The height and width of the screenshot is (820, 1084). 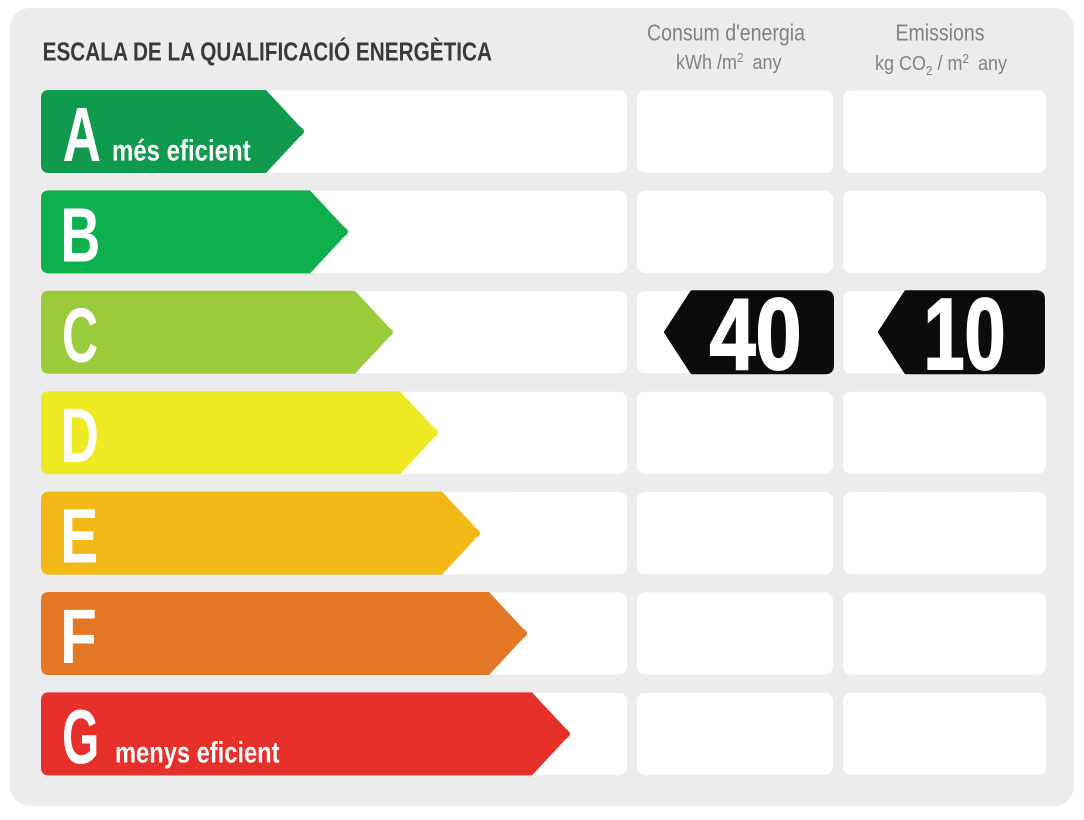 What do you see at coordinates (729, 62) in the screenshot?
I see `svg-text: kWh /m2 any` at bounding box center [729, 62].